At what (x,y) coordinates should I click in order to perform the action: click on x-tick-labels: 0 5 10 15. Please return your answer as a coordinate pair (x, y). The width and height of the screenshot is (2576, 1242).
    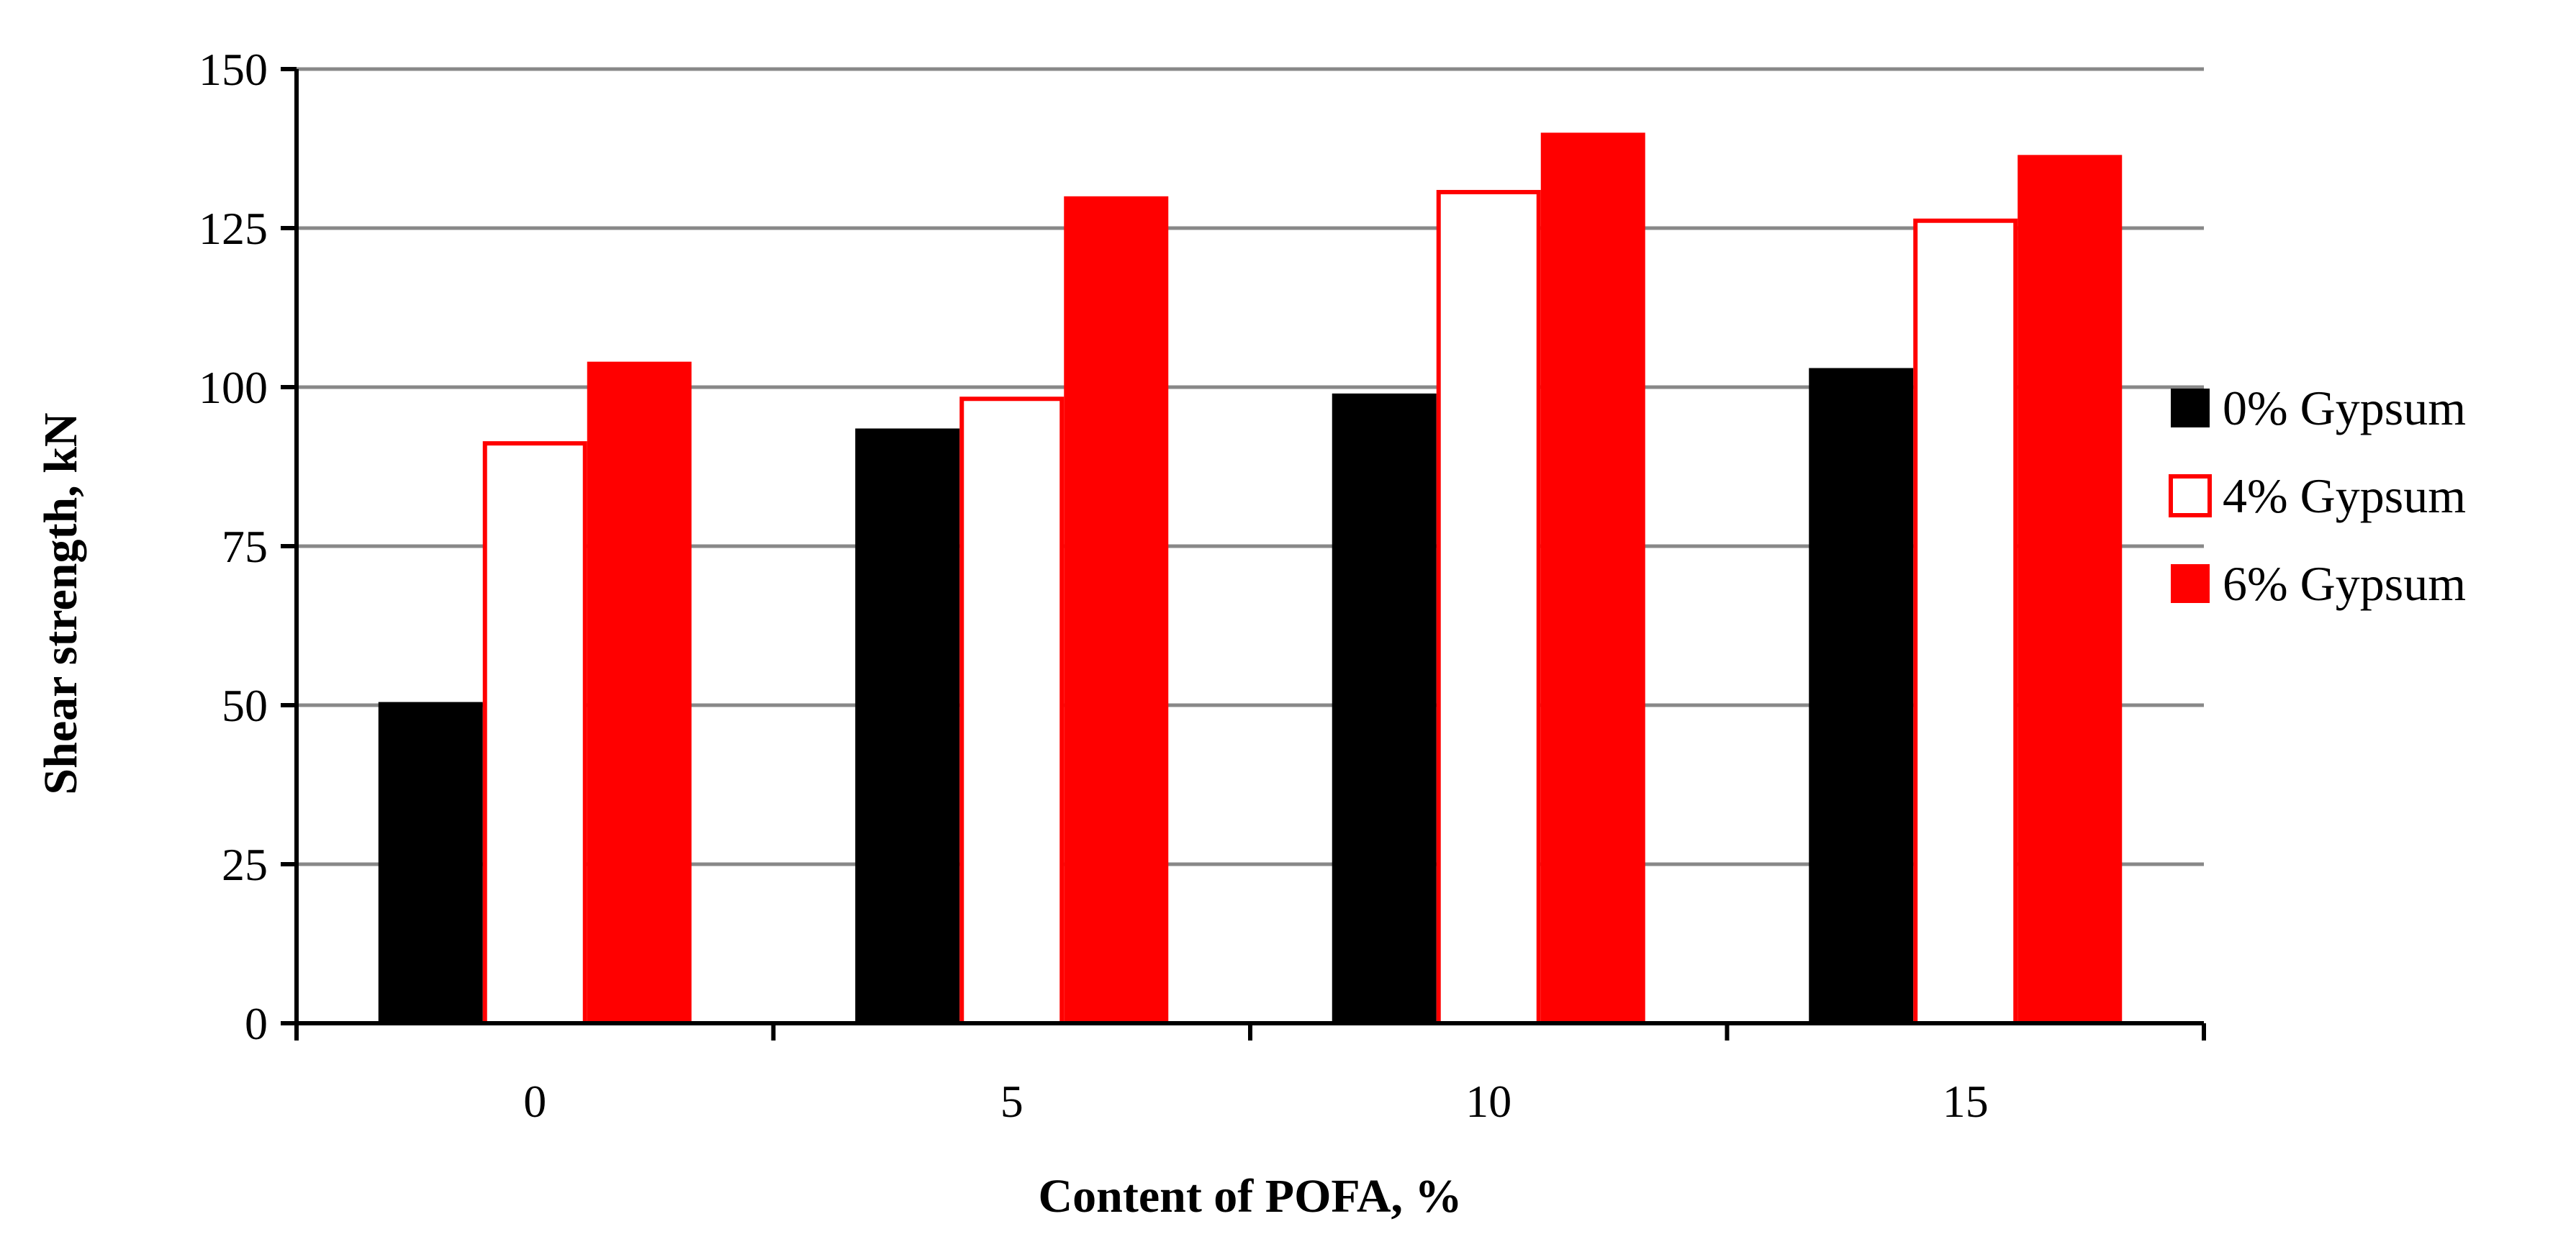
    Looking at the image, I should click on (1256, 1101).